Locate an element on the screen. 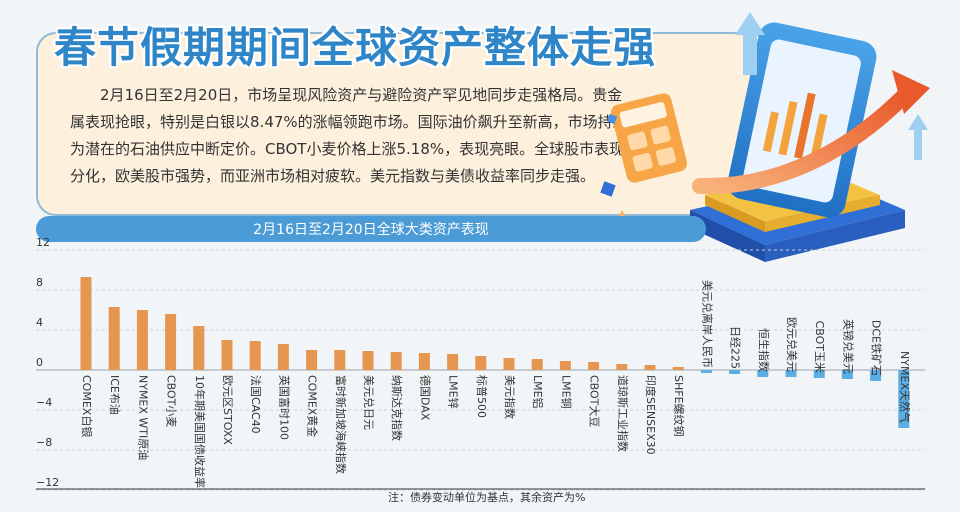 Image resolution: width=960 pixels, height=512 pixels. category-label: 美元兑离岸人民币 is located at coordinates (707, 324).